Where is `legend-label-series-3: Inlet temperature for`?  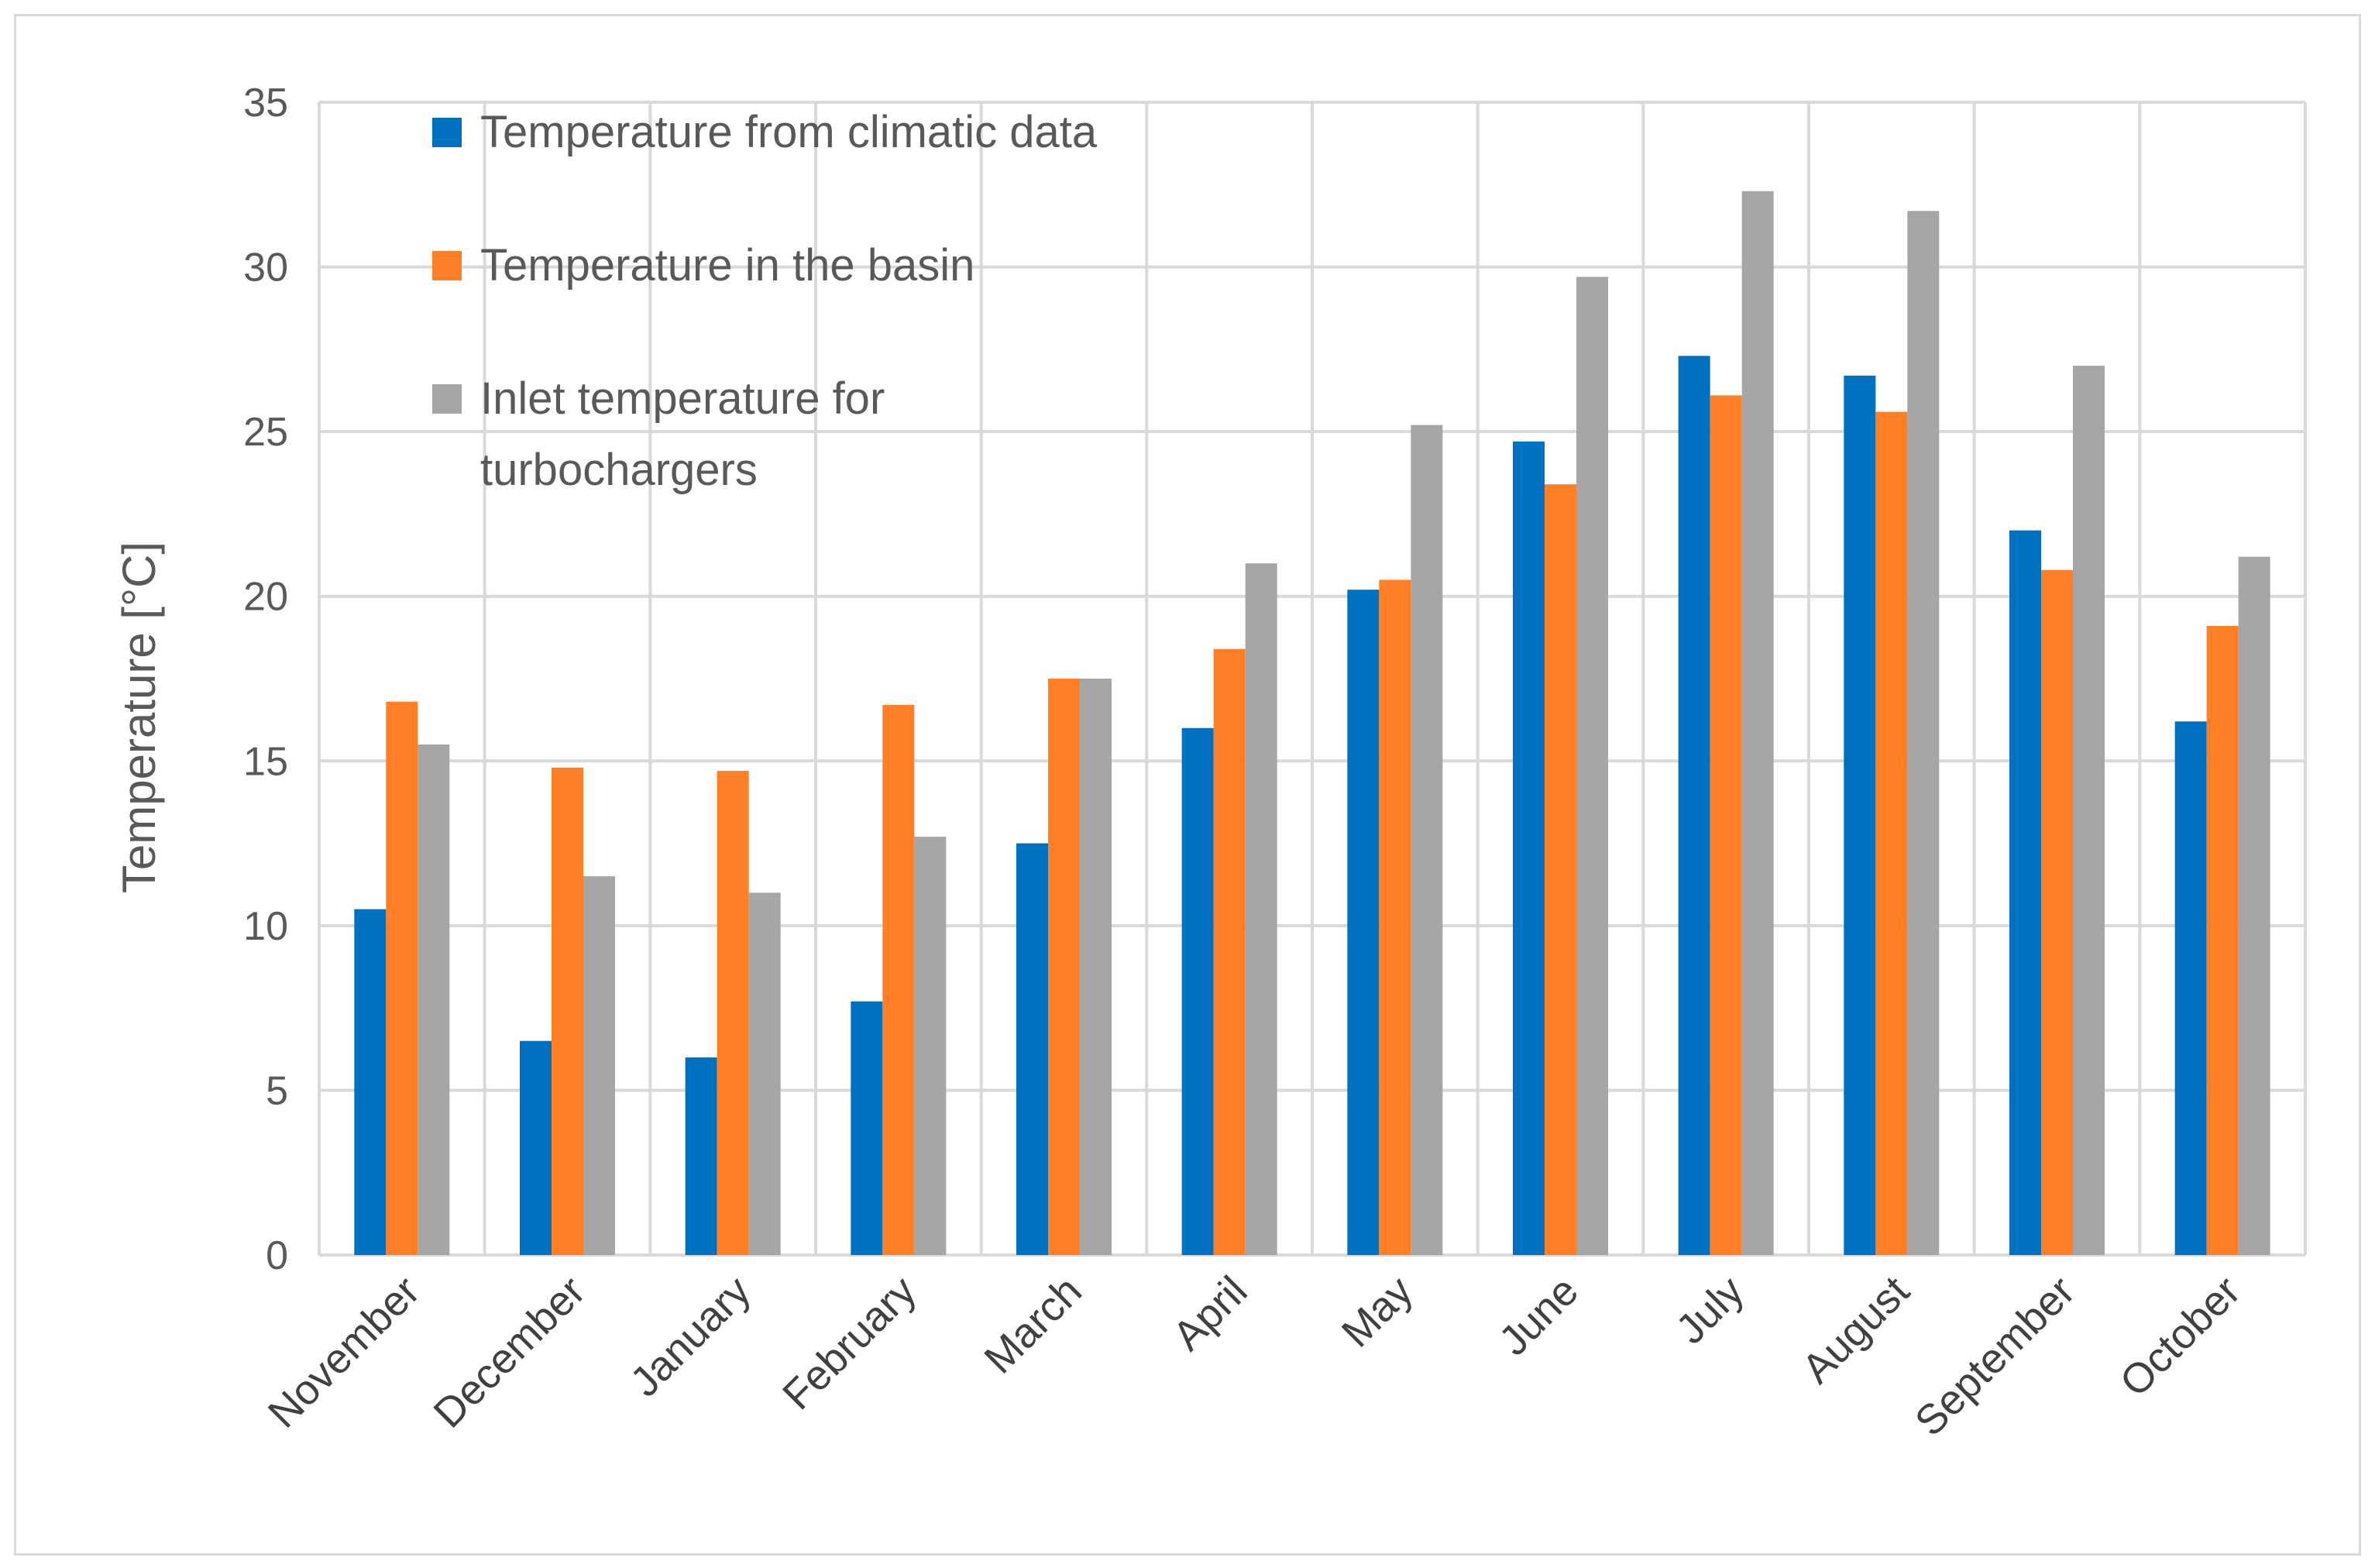
legend-label-series-3: Inlet temperature for is located at coordinates (682, 398).